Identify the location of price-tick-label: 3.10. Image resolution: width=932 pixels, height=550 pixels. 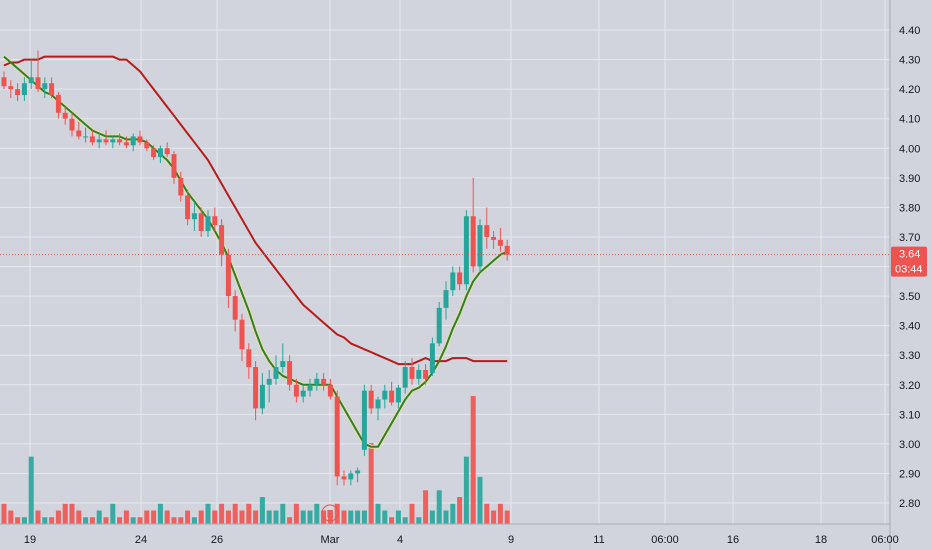
(909, 415).